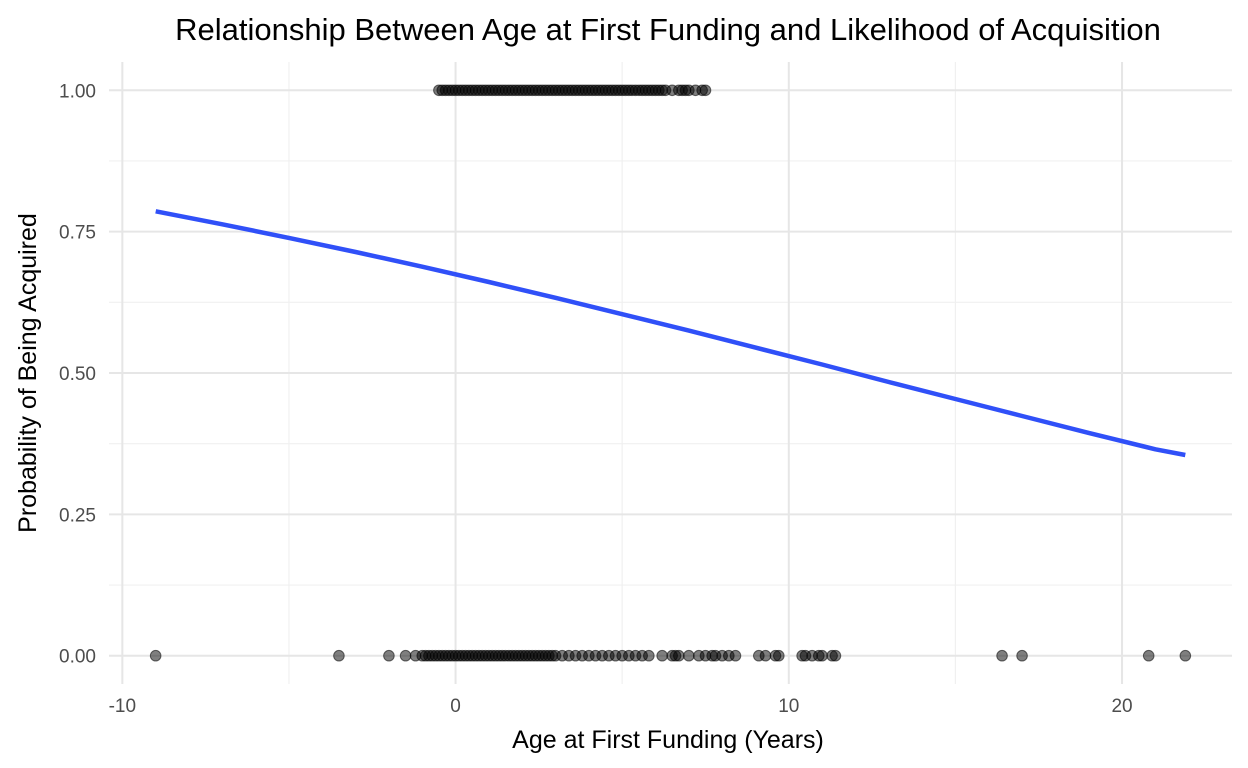  Describe the element at coordinates (77, 91) in the screenshot. I see `y-tick-label: 1.00` at that location.